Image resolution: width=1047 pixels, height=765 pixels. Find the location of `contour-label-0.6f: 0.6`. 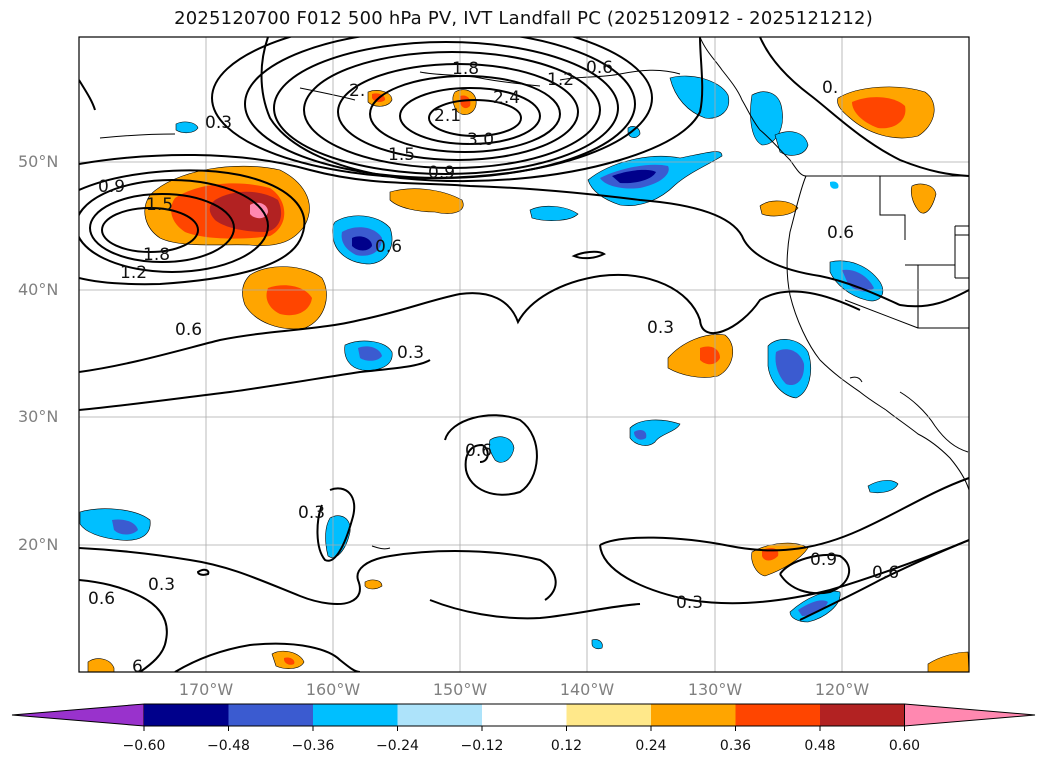

contour-label-0.6f: 0.6 is located at coordinates (101, 599).